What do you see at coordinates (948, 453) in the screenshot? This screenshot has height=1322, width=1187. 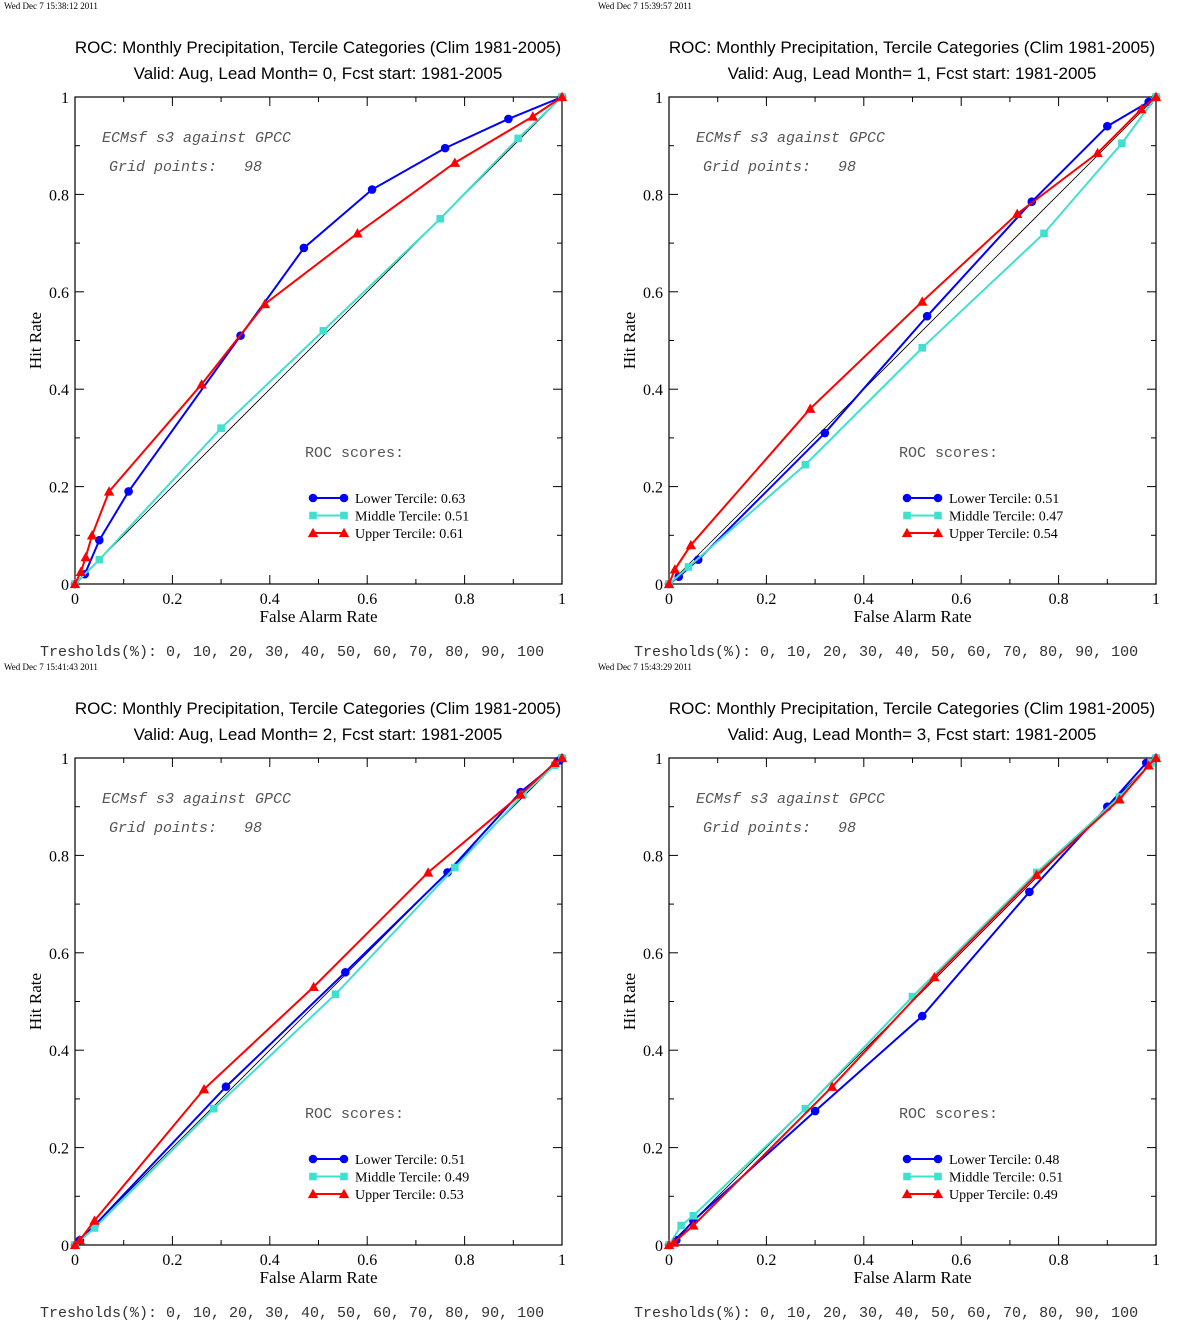 I see `roc-scores-heading: ROC scores:` at bounding box center [948, 453].